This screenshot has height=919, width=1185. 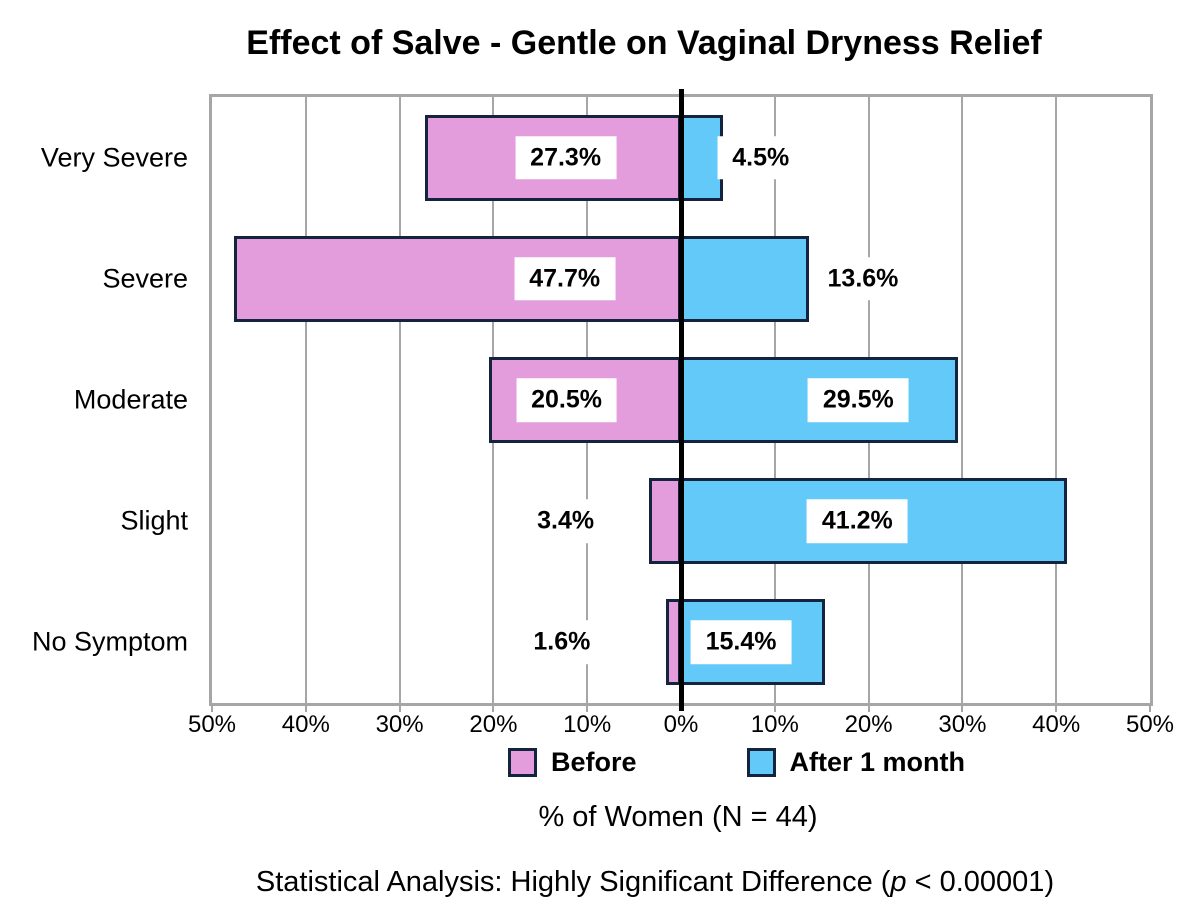 I want to click on x-axis-title: % of Women (N = 44), so click(x=678, y=817).